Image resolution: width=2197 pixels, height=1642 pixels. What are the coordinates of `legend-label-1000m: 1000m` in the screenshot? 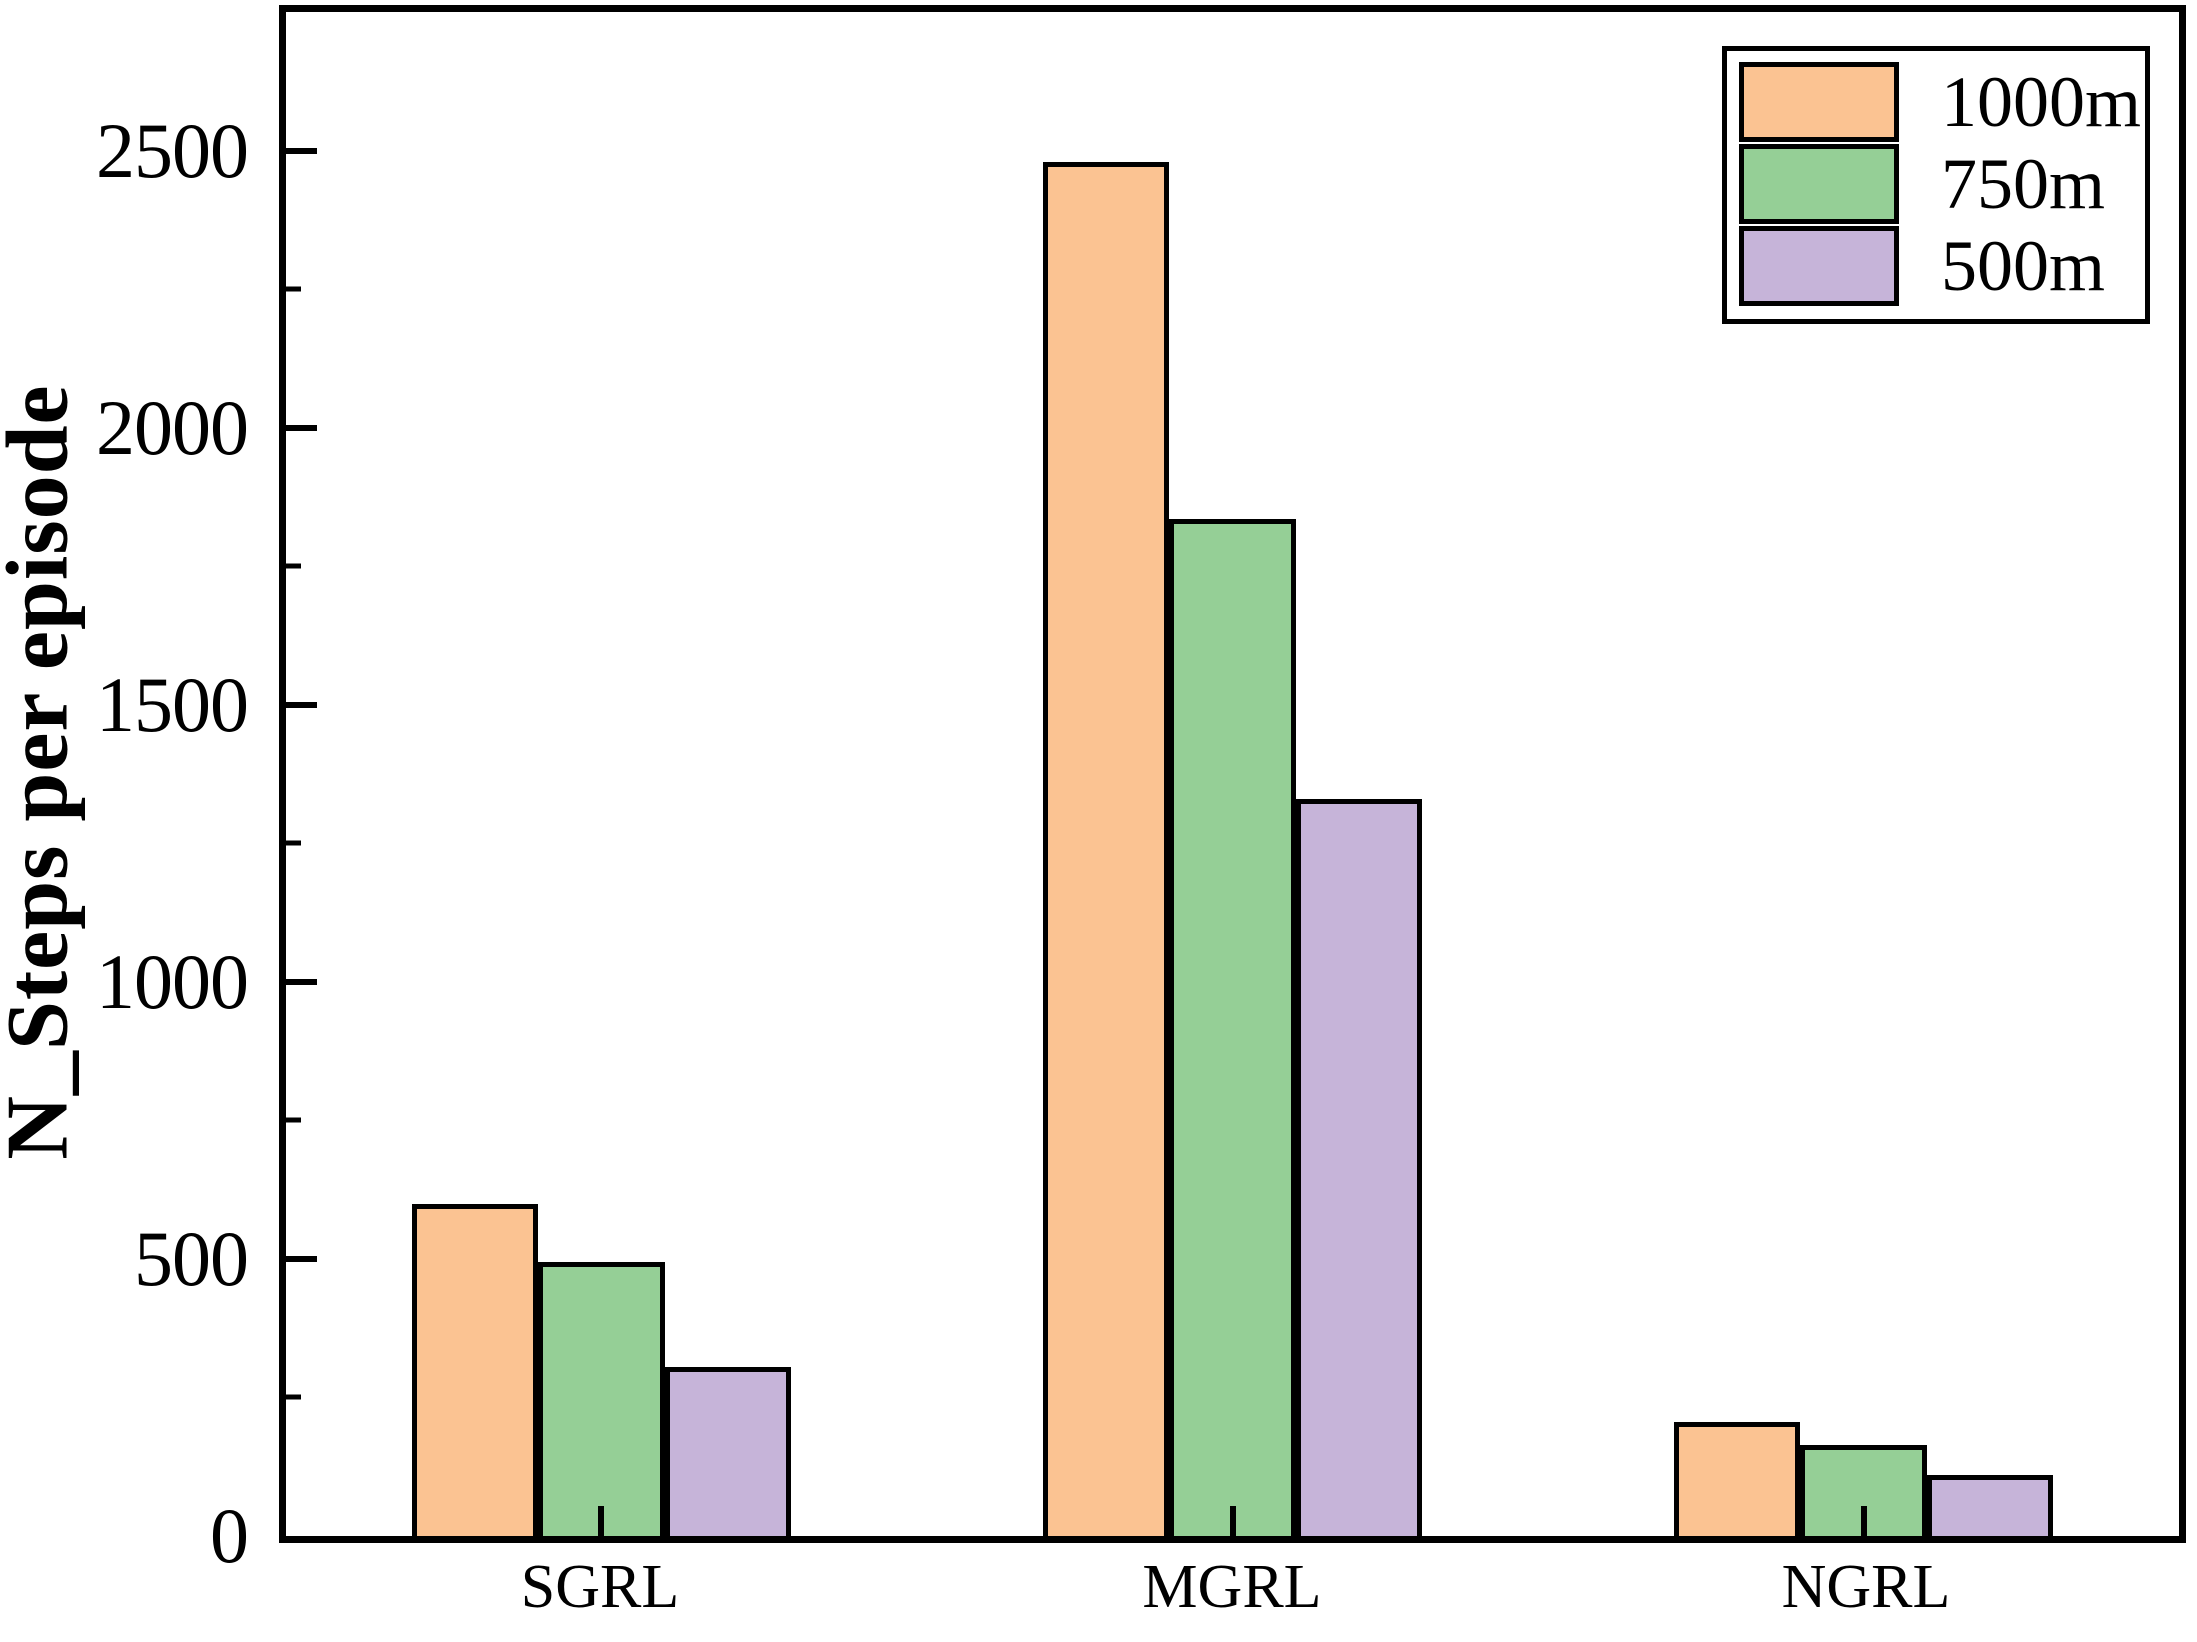 It's located at (2041, 102).